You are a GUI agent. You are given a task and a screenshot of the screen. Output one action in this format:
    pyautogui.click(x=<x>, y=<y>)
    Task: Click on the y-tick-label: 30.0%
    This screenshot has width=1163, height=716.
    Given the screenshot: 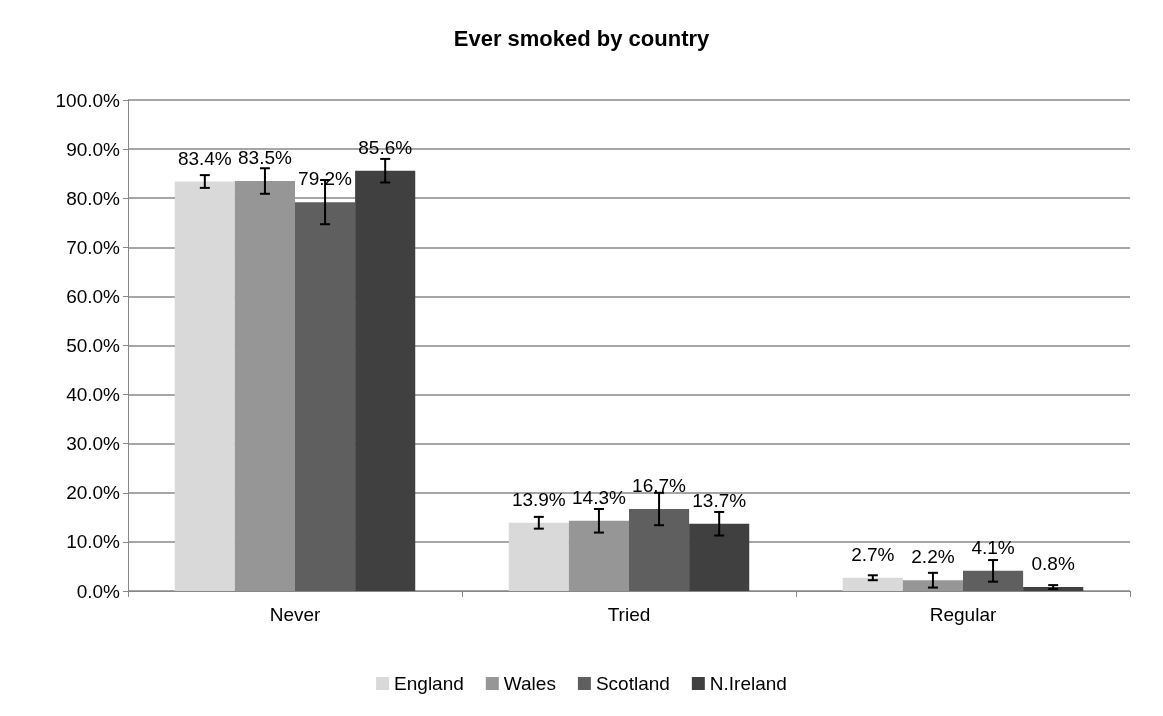 What is the action you would take?
    pyautogui.click(x=93, y=444)
    